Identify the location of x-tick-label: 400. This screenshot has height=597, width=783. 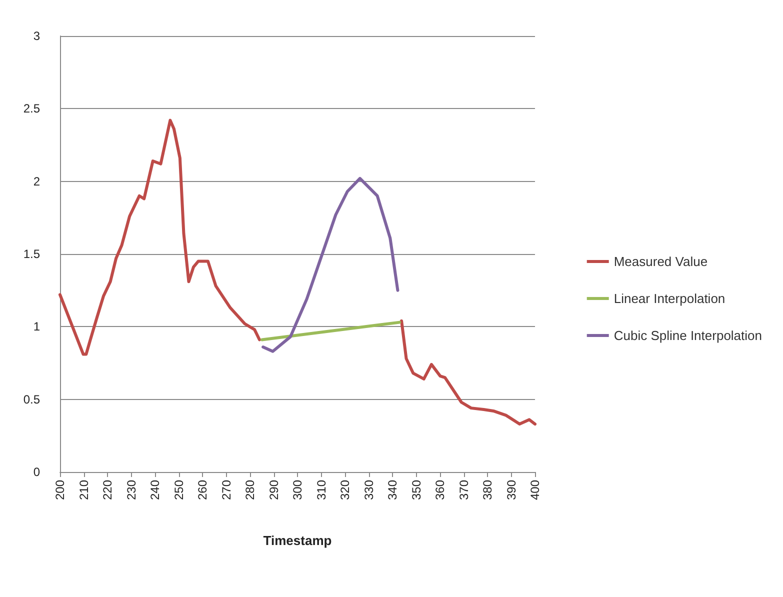
(535, 490).